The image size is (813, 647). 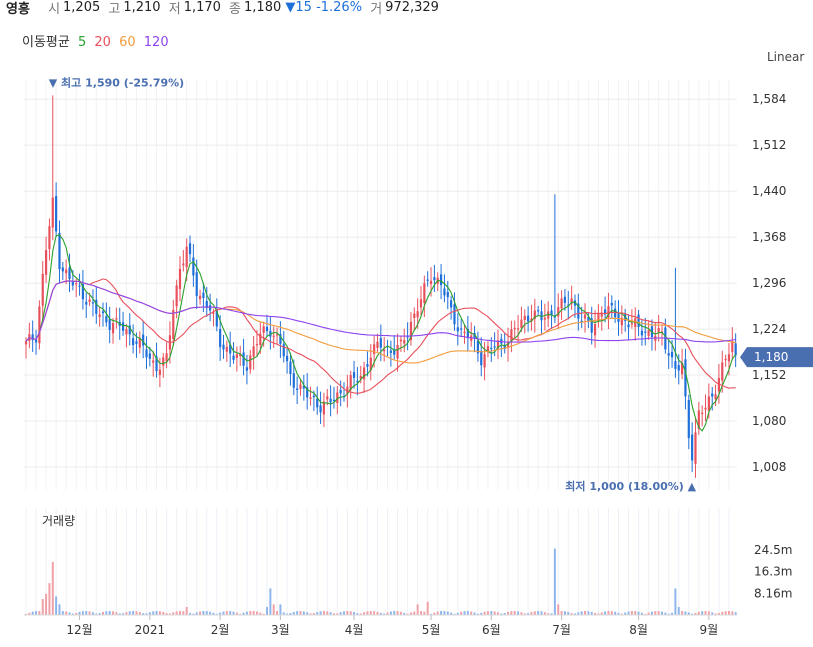 What do you see at coordinates (769, 329) in the screenshot?
I see `price-tick-label: 1,224` at bounding box center [769, 329].